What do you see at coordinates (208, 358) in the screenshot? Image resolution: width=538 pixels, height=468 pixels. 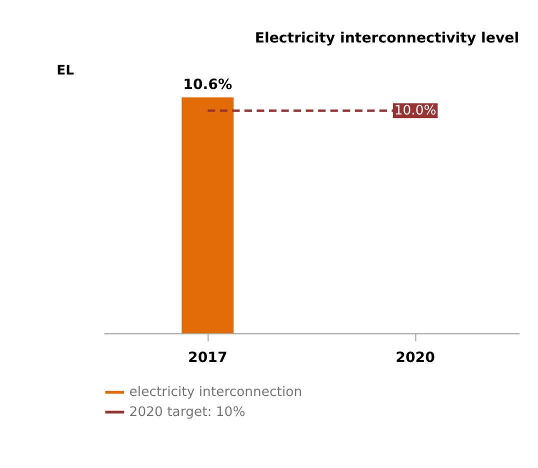 I see `x-tick-label: 2017` at bounding box center [208, 358].